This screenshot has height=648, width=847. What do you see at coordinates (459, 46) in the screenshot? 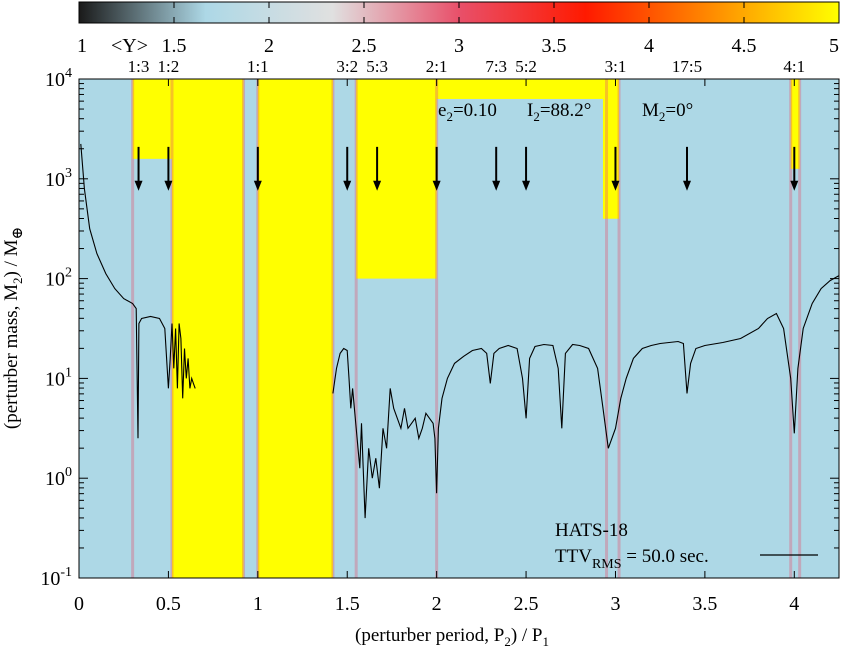
I see `colorbar-tick-label: 3` at bounding box center [459, 46].